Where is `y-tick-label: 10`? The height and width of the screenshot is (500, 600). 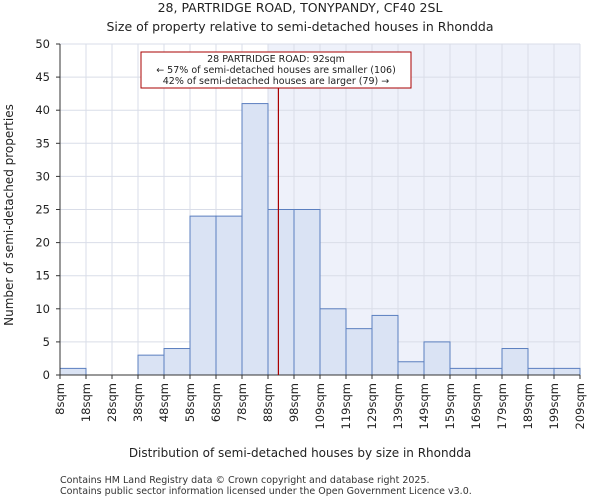
y-tick-label: 10 is located at coordinates (42, 309).